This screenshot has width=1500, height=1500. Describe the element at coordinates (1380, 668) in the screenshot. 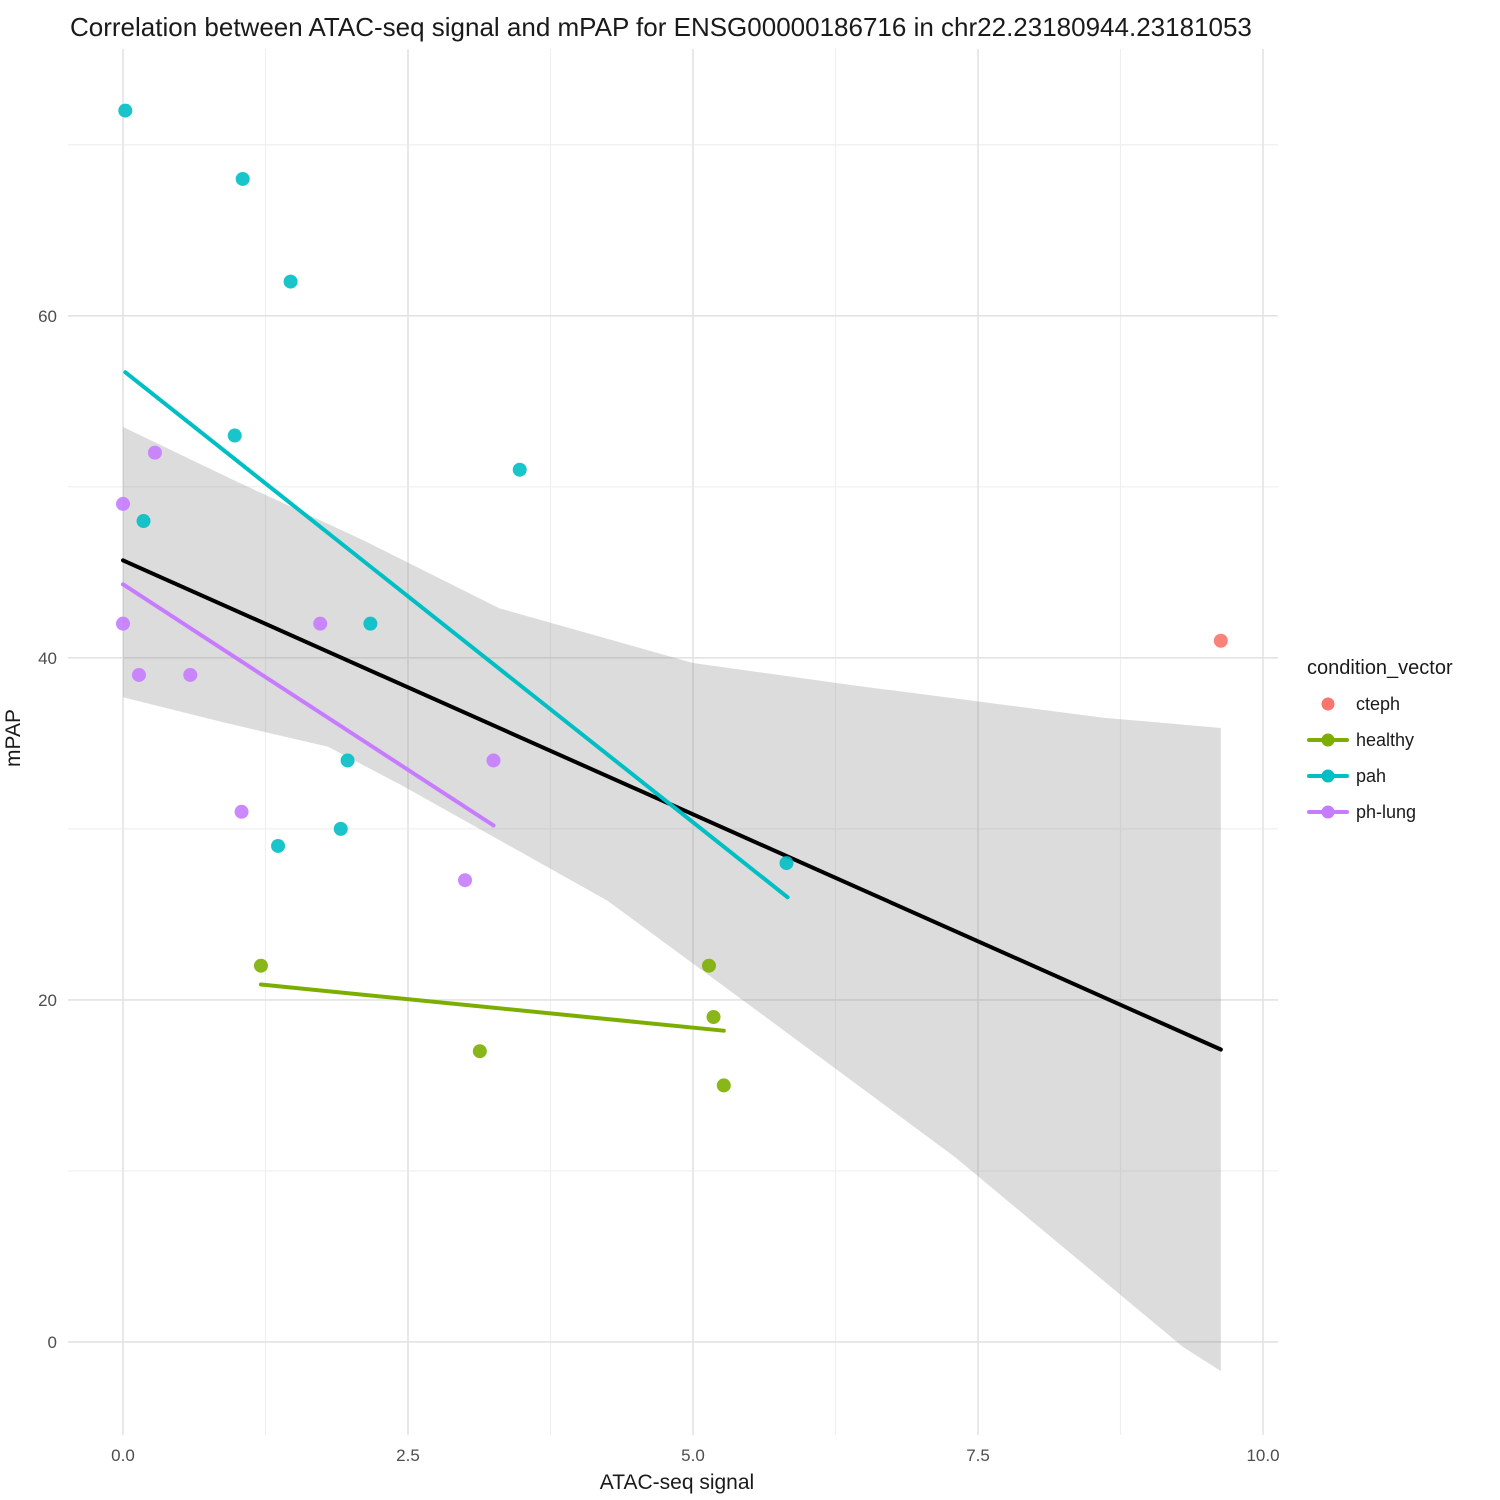

I see `legend-title: condition_vector` at that location.